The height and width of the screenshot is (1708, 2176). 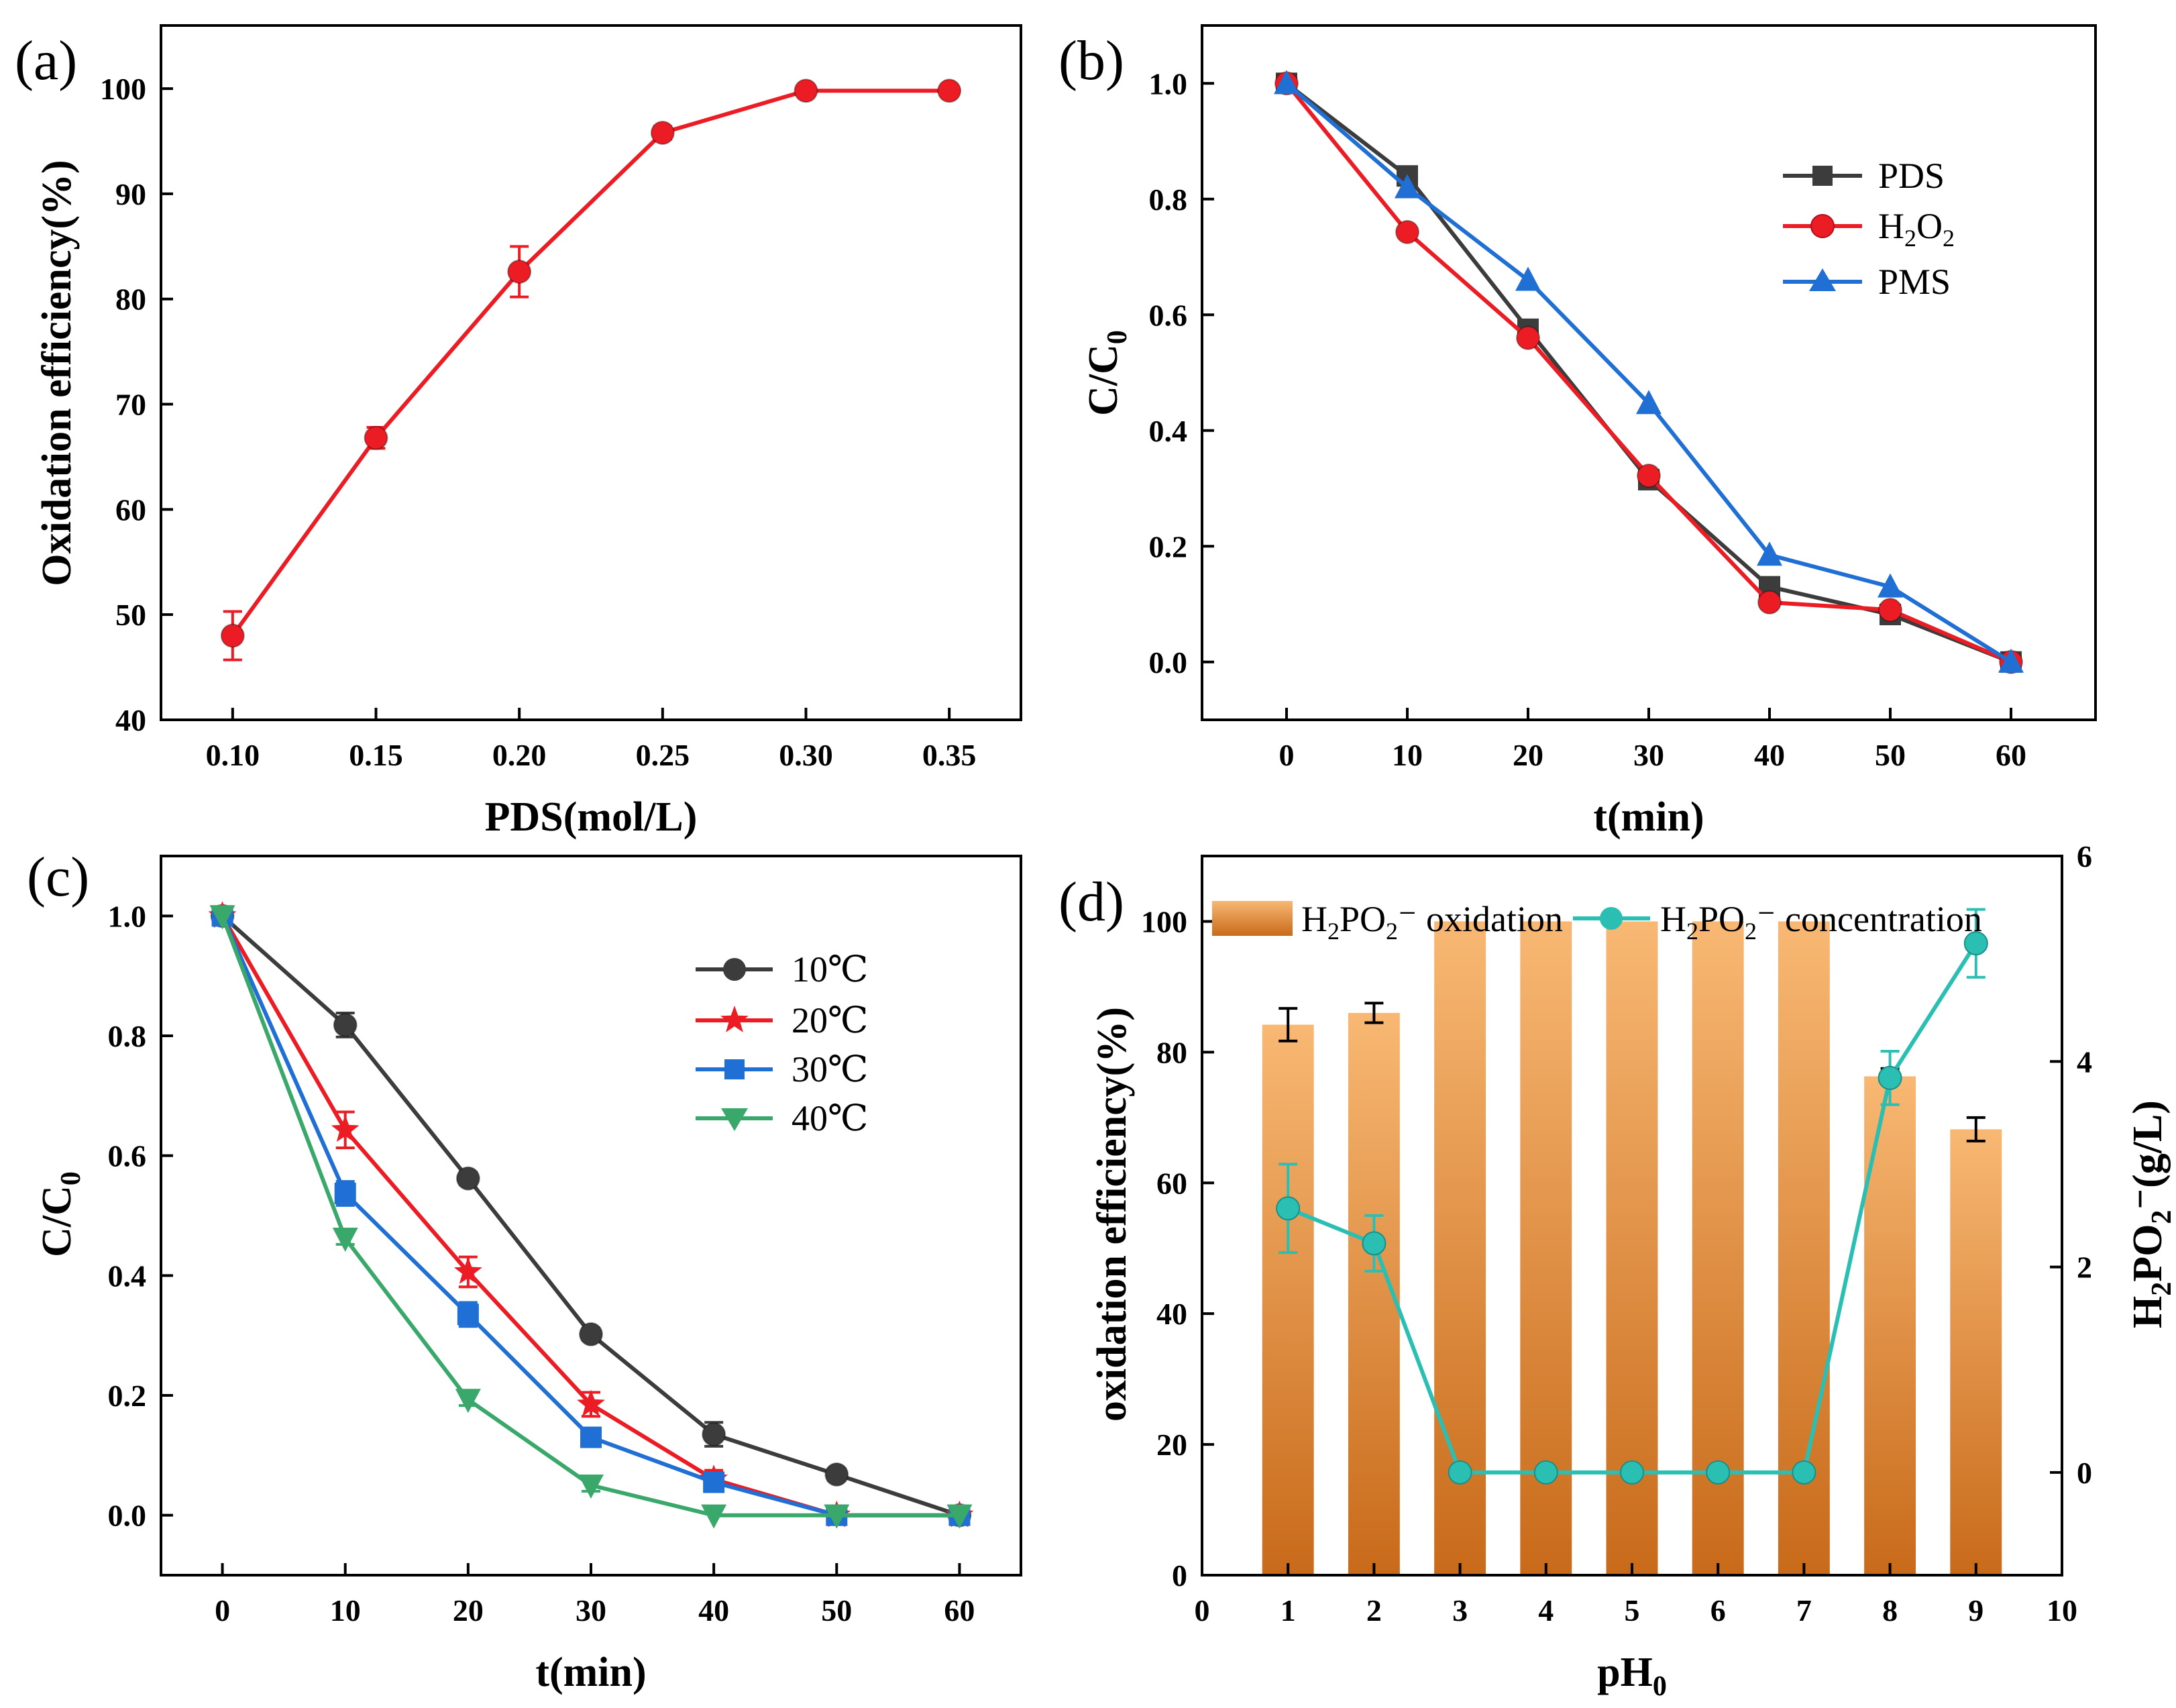 I want to click on panel-b-ytick-label-3: 0.6, so click(x=1168, y=315).